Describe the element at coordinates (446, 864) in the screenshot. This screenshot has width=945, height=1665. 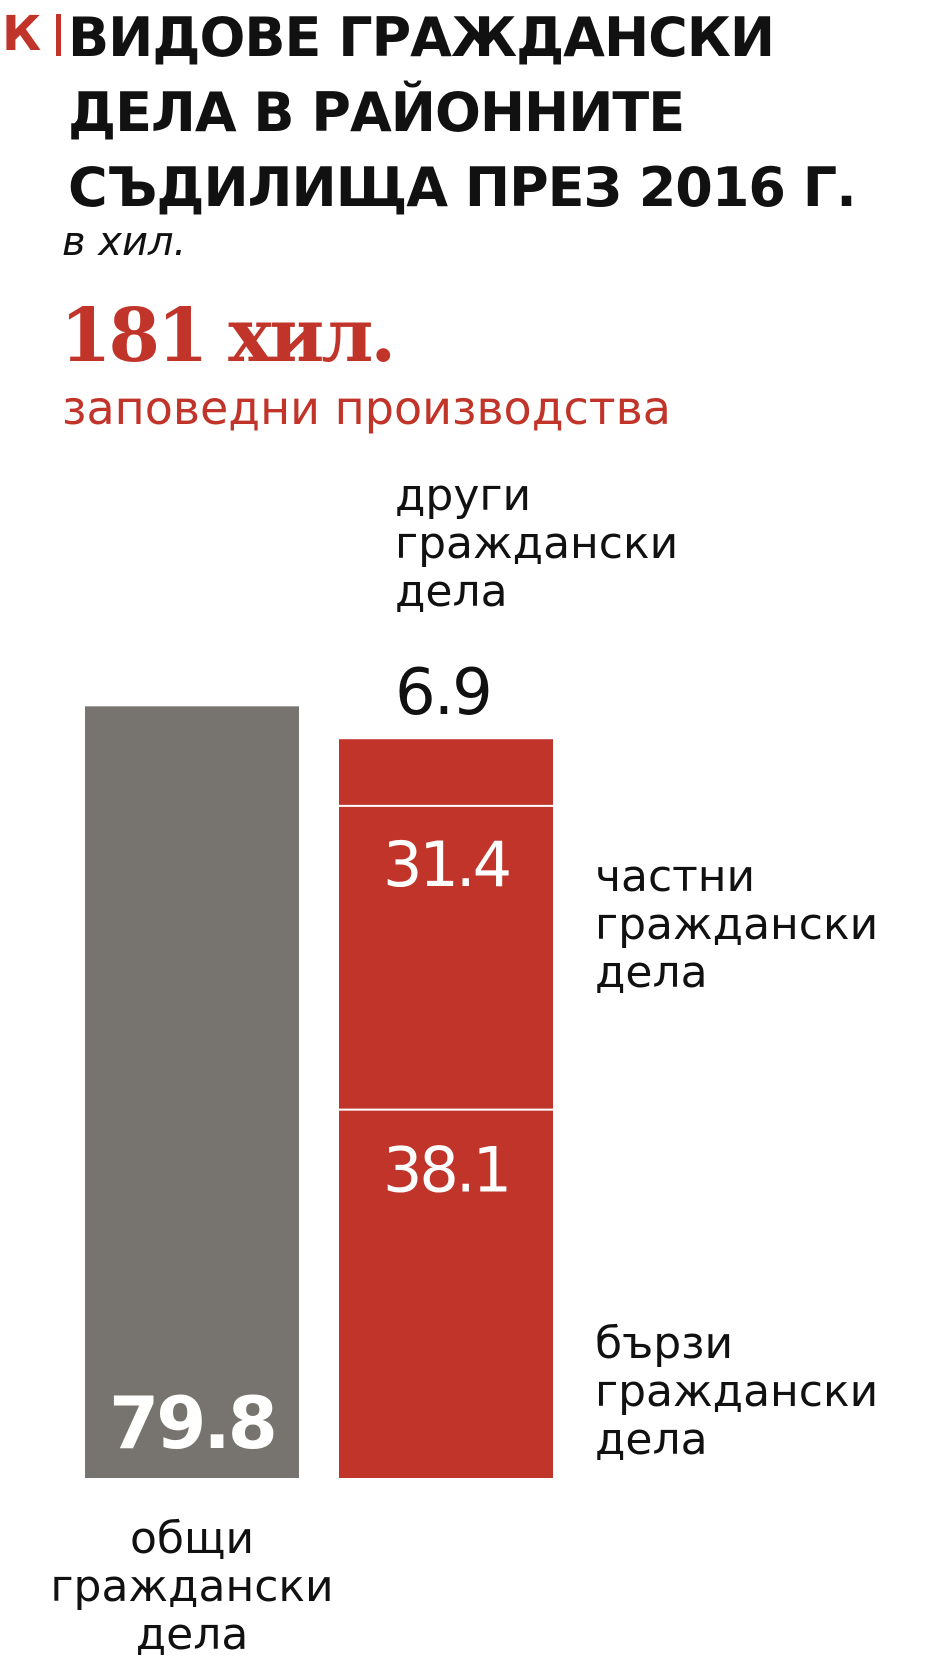
I see `segment-value-label: 31.4` at that location.